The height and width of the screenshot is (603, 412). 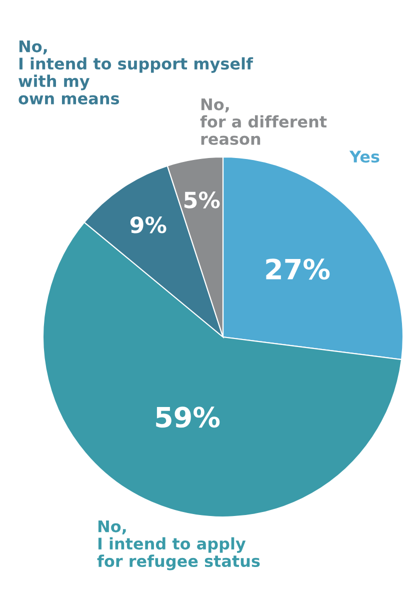 I want to click on slice-label: No, I intend to apply for refugee status, so click(x=178, y=545).